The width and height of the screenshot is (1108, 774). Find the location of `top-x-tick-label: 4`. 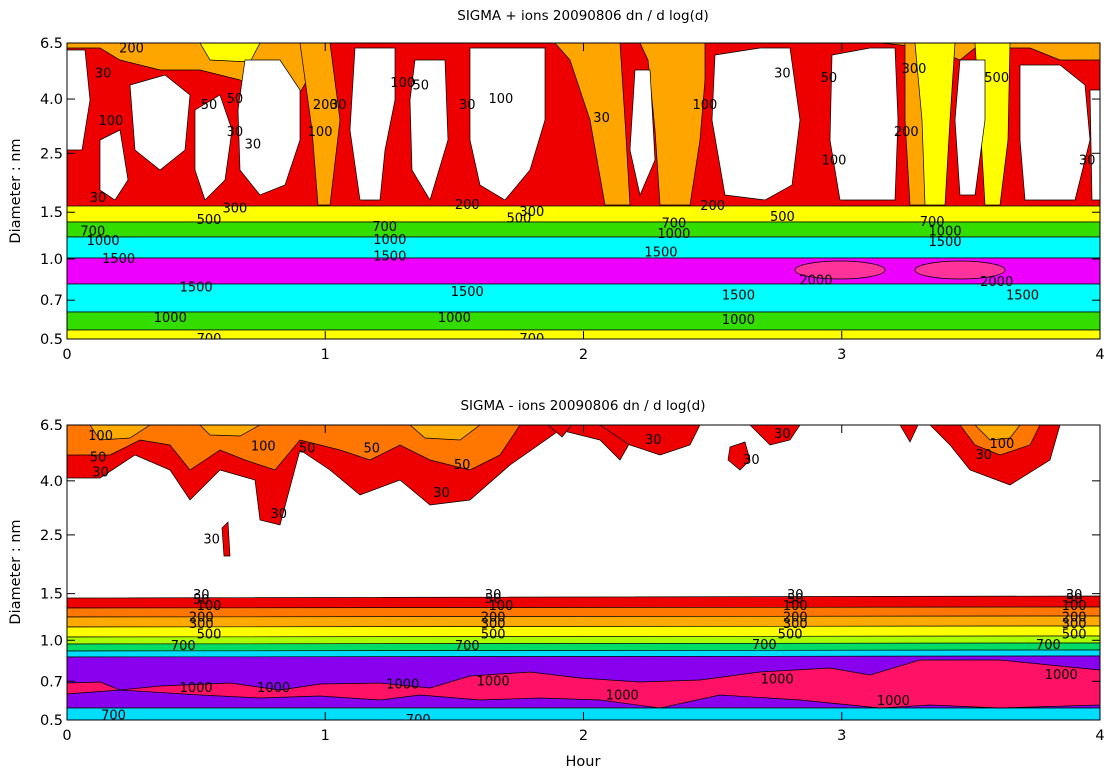

top-x-tick-label: 4 is located at coordinates (1099, 355).